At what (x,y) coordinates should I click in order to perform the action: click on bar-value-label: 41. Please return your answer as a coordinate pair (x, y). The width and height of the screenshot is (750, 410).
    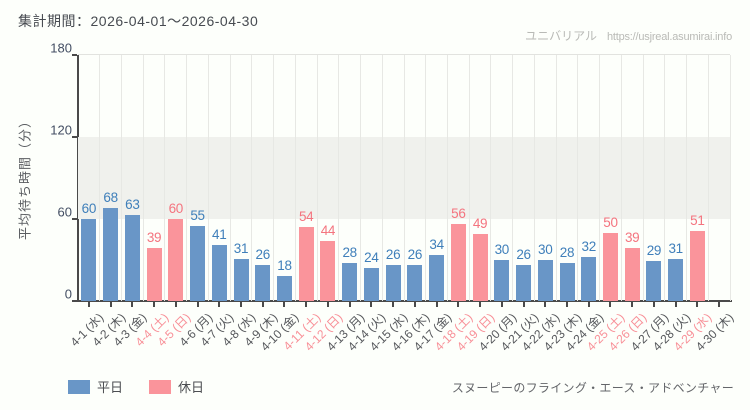
    Looking at the image, I should click on (219, 234).